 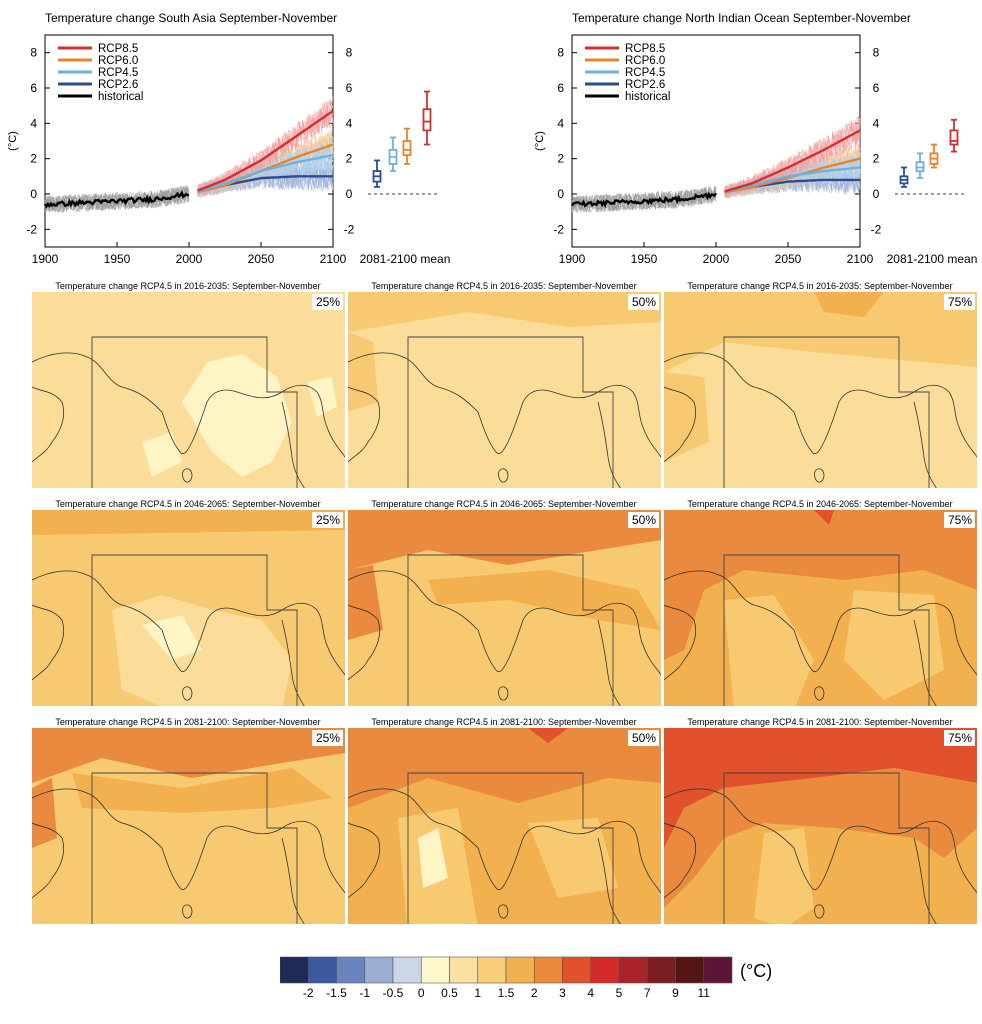 I want to click on colorbar-tick-label: 5, so click(x=619, y=993).